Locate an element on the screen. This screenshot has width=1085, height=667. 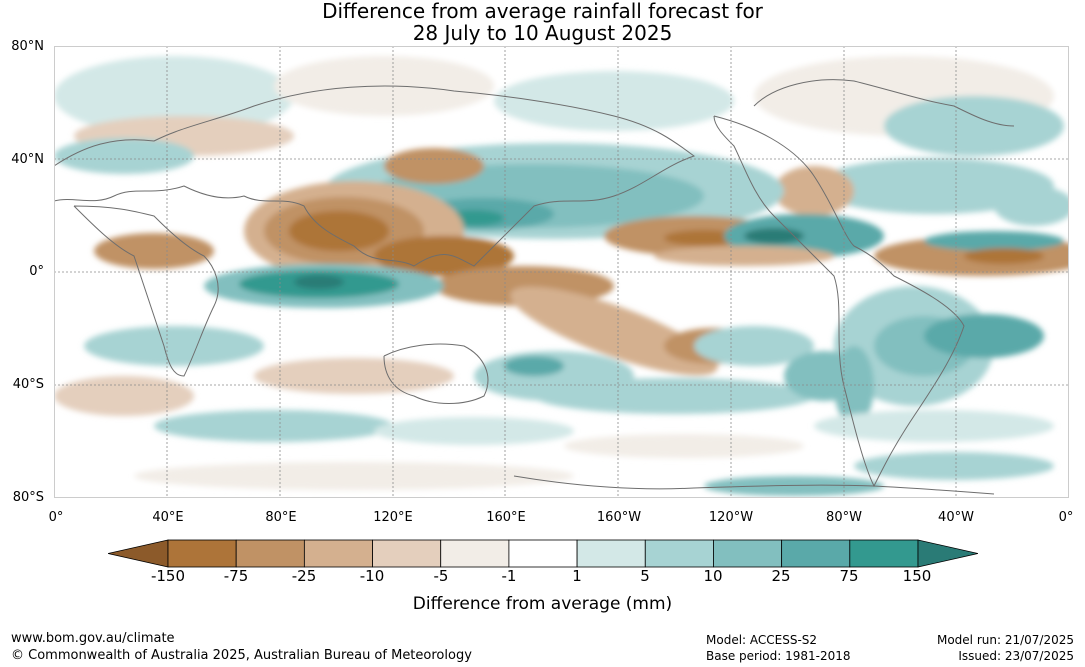
lat-label-80n: 80°N is located at coordinates (27, 46).